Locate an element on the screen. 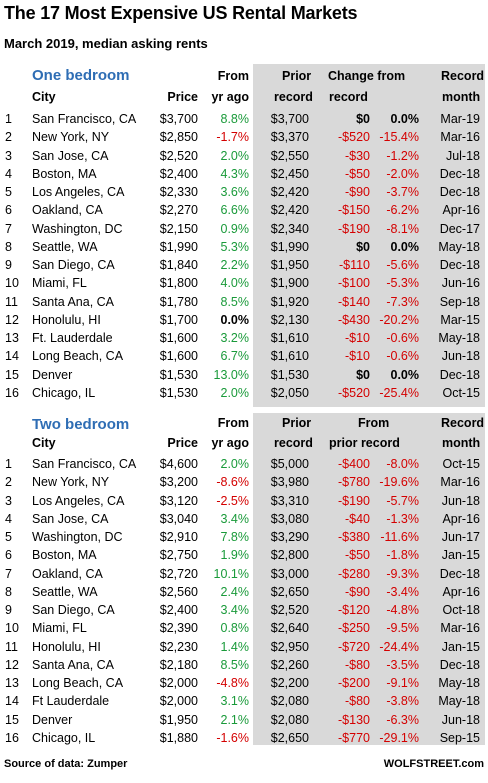  cell-city: Los Angeles, CA is located at coordinates (78, 500).